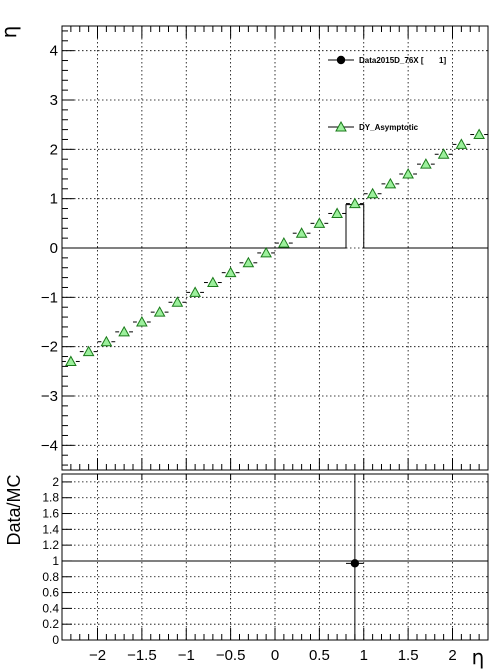  What do you see at coordinates (14, 509) in the screenshot?
I see `ratio-panel-y-axis-title: Data/MC` at bounding box center [14, 509].